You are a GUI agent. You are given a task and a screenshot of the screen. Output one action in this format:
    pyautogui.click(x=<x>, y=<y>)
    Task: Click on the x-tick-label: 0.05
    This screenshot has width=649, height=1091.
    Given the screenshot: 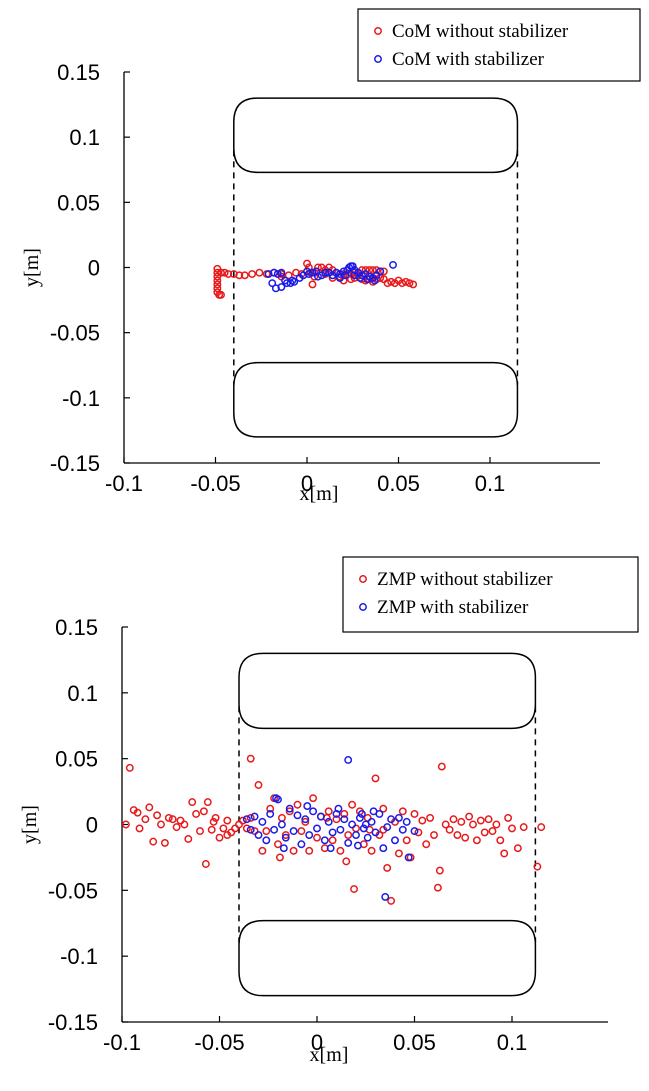 What is the action you would take?
    pyautogui.click(x=398, y=483)
    